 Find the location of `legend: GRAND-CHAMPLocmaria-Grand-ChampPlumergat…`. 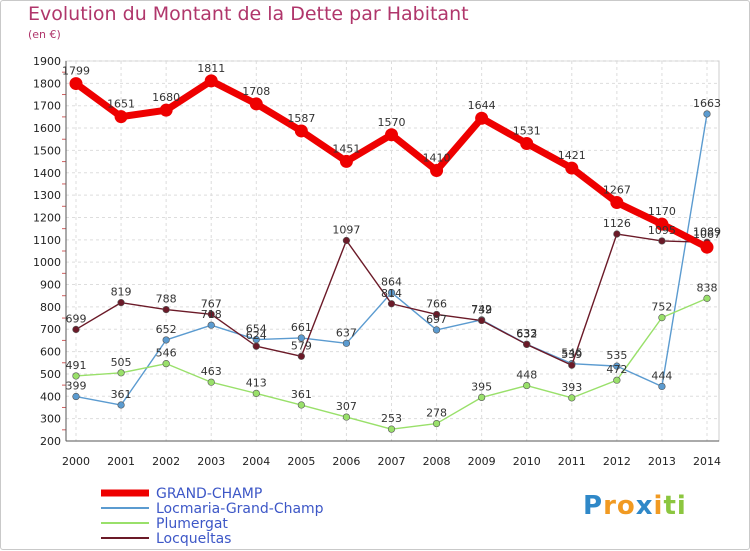

legend: GRAND-CHAMPLocmaria-Grand-ChampPlumergat… is located at coordinates (212, 516).